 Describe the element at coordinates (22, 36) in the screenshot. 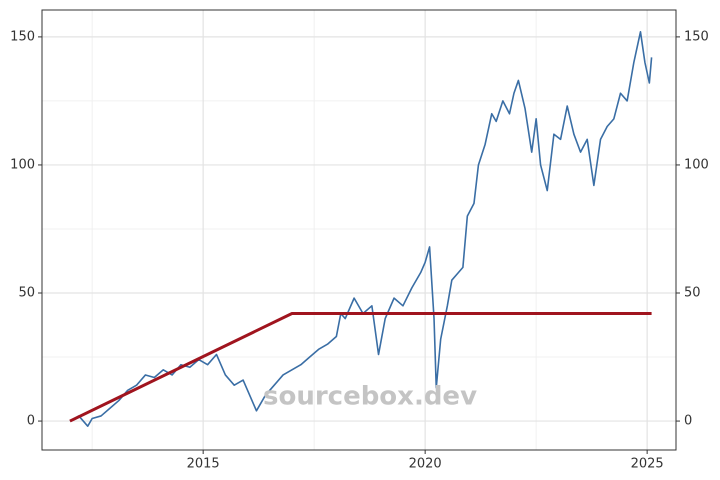

I see `y-tick-label: 150` at that location.